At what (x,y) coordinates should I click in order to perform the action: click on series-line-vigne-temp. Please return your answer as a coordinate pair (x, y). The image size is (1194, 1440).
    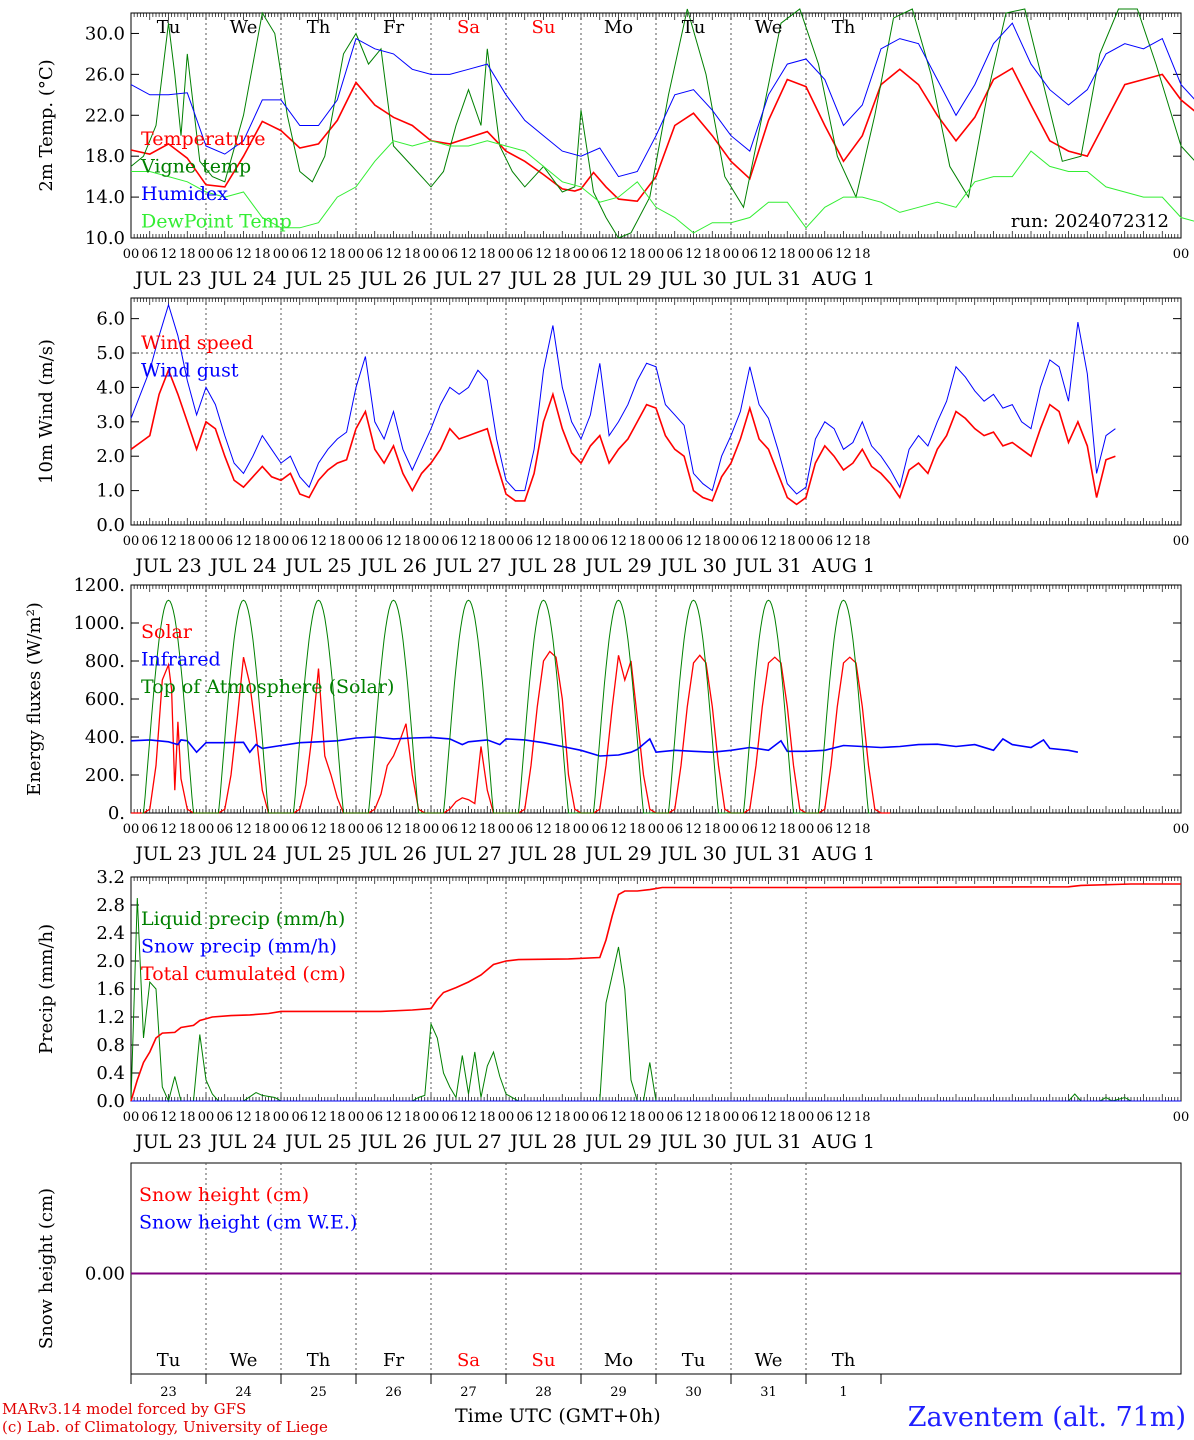
    Looking at the image, I should click on (662, 123).